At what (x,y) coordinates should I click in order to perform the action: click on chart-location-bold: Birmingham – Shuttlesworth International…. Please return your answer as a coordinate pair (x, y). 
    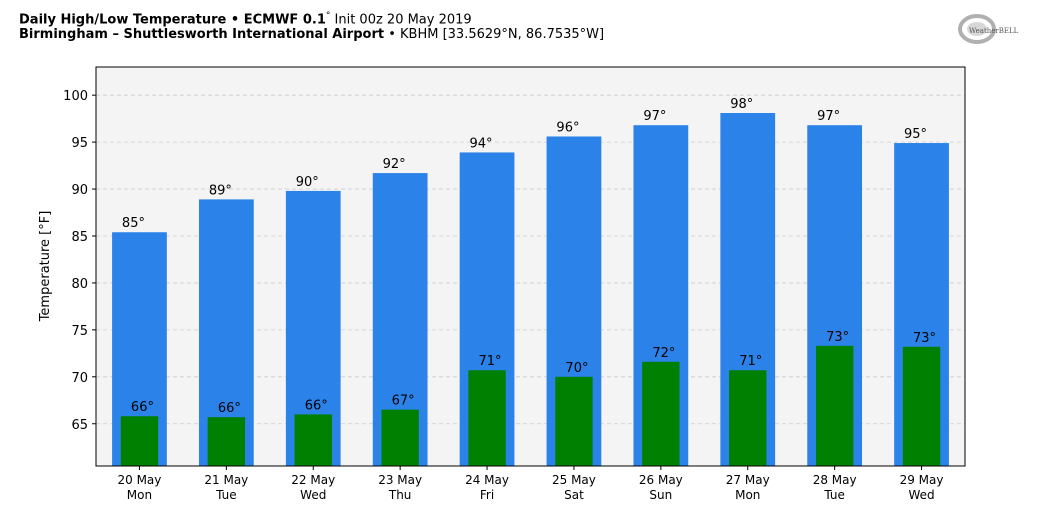
    Looking at the image, I should click on (202, 35).